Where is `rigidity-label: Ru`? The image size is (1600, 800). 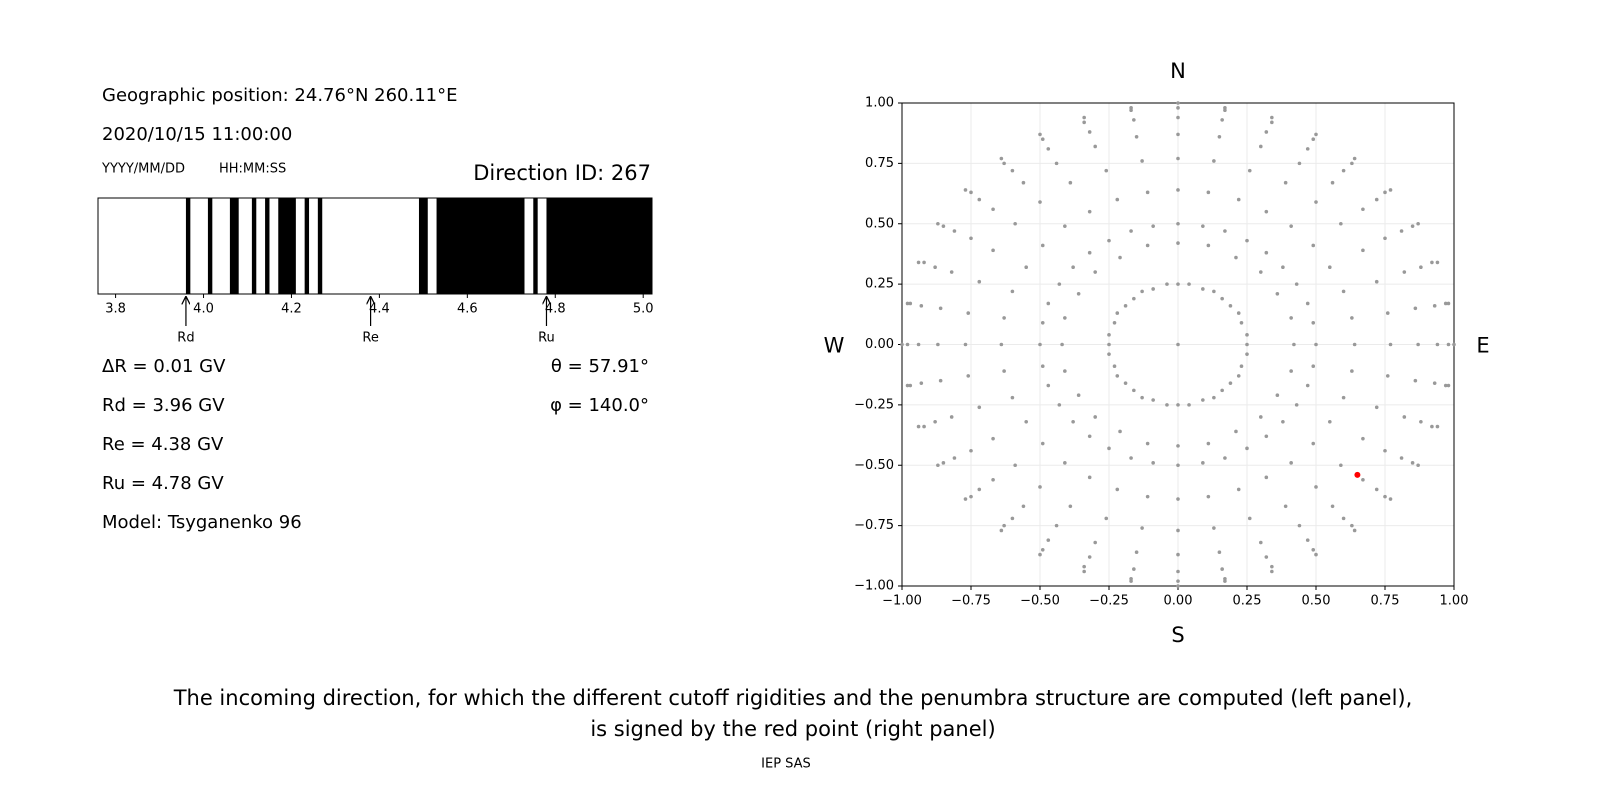 rigidity-label: Ru is located at coordinates (546, 338).